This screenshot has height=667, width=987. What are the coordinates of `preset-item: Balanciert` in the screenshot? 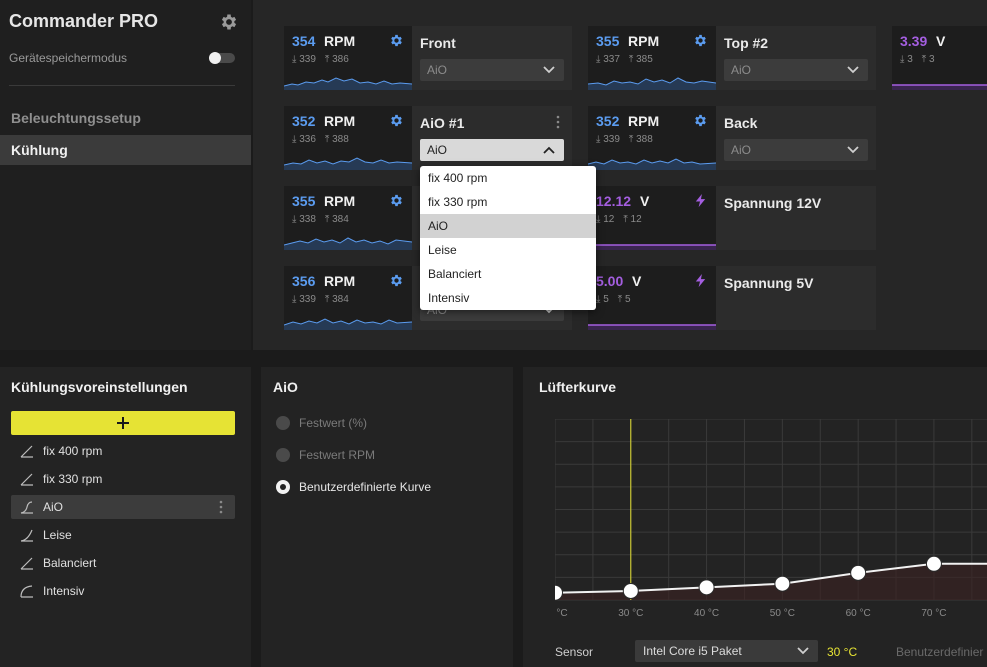 It's located at (123, 563).